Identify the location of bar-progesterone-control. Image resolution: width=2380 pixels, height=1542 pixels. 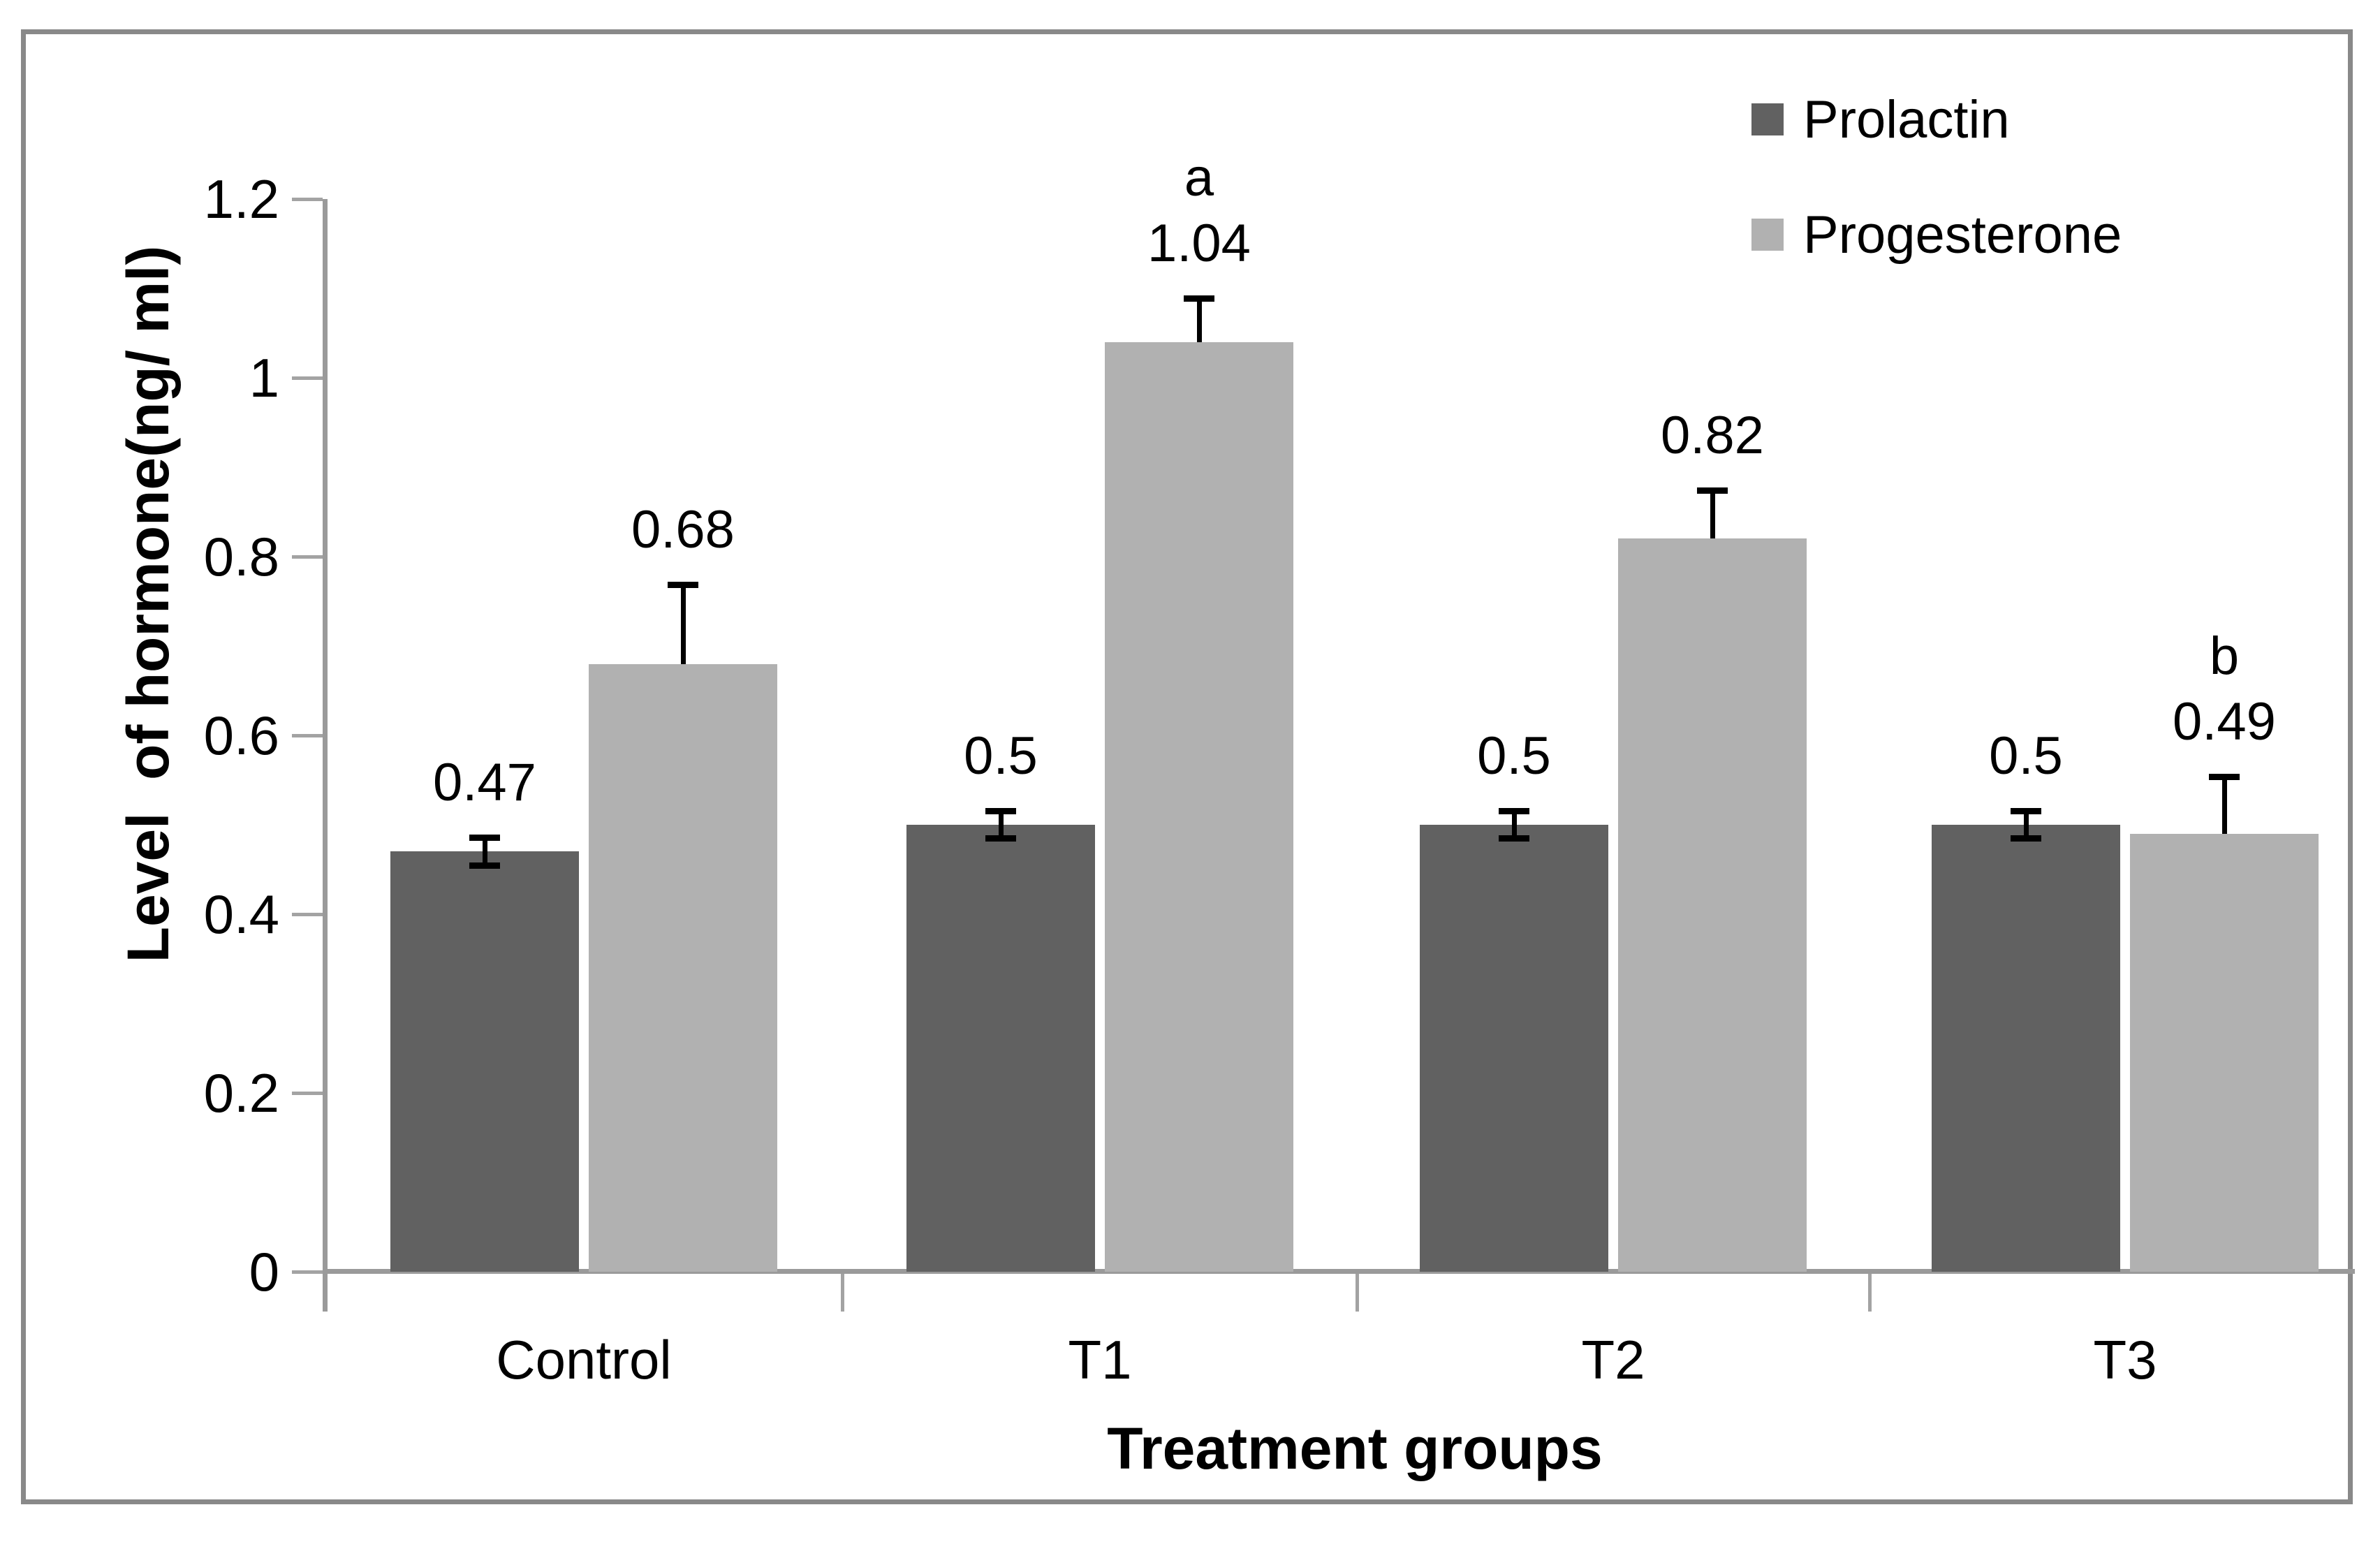
(683, 968).